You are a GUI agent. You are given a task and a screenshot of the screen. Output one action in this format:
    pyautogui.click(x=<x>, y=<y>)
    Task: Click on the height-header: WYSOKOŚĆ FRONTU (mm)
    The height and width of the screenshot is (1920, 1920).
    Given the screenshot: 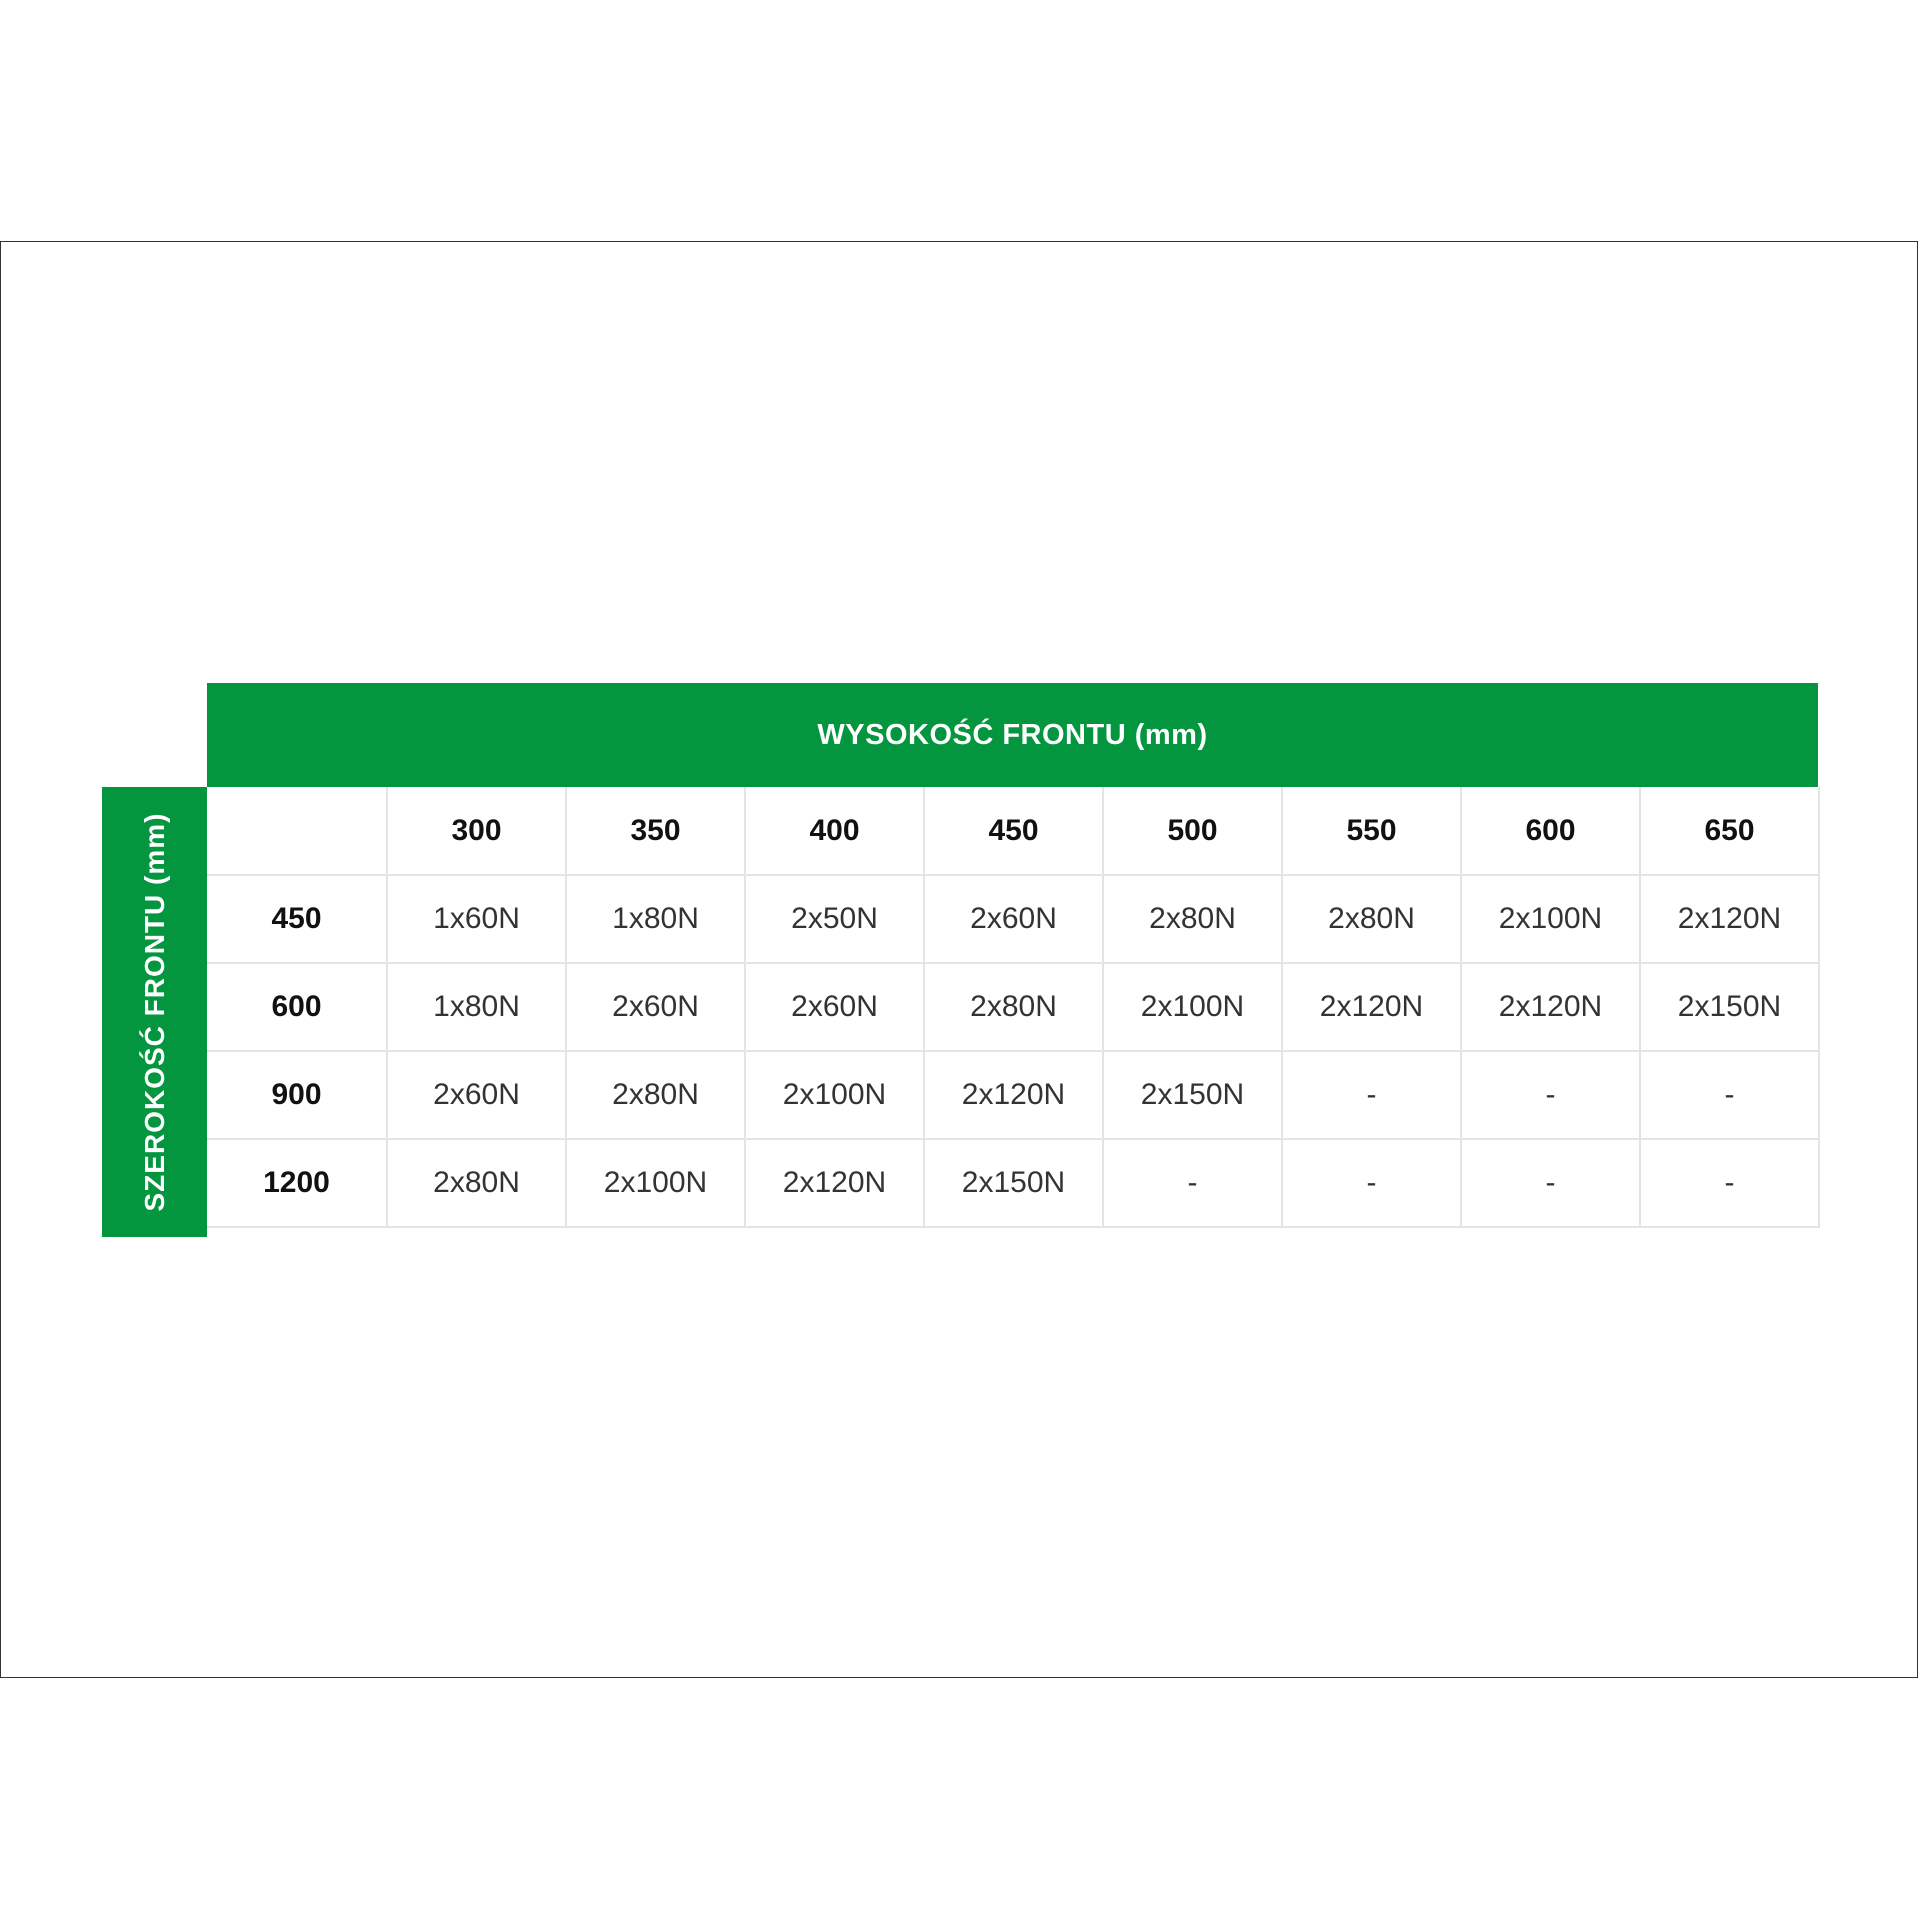 What is the action you would take?
    pyautogui.click(x=1012, y=735)
    